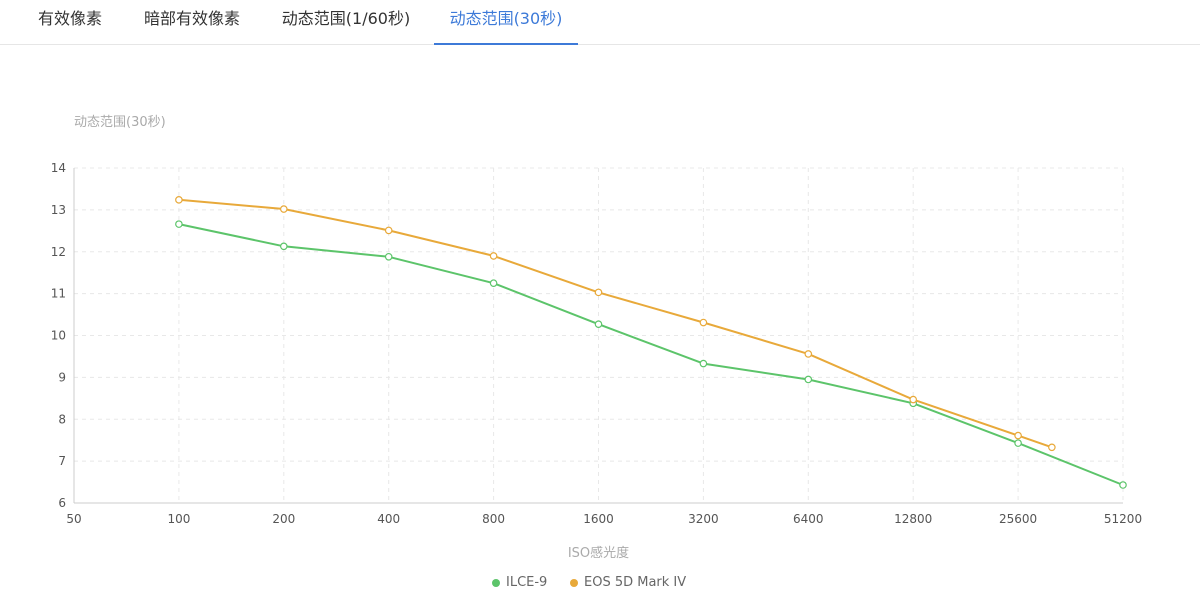 Image resolution: width=1200 pixels, height=603 pixels. Describe the element at coordinates (527, 582) in the screenshot. I see `legend-label: ILCE-9` at that location.